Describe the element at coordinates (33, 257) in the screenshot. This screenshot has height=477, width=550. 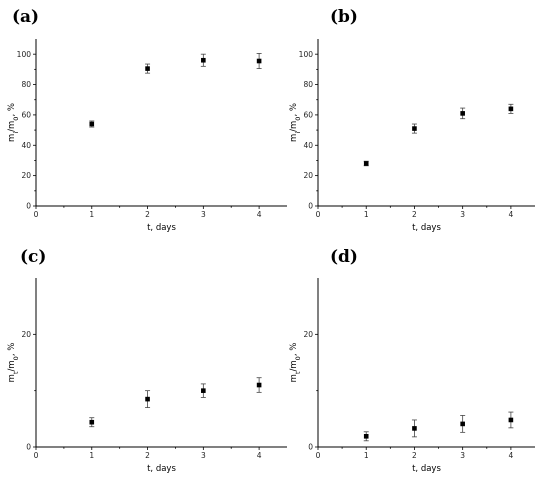
I see `panel-label: (c)` at that location.